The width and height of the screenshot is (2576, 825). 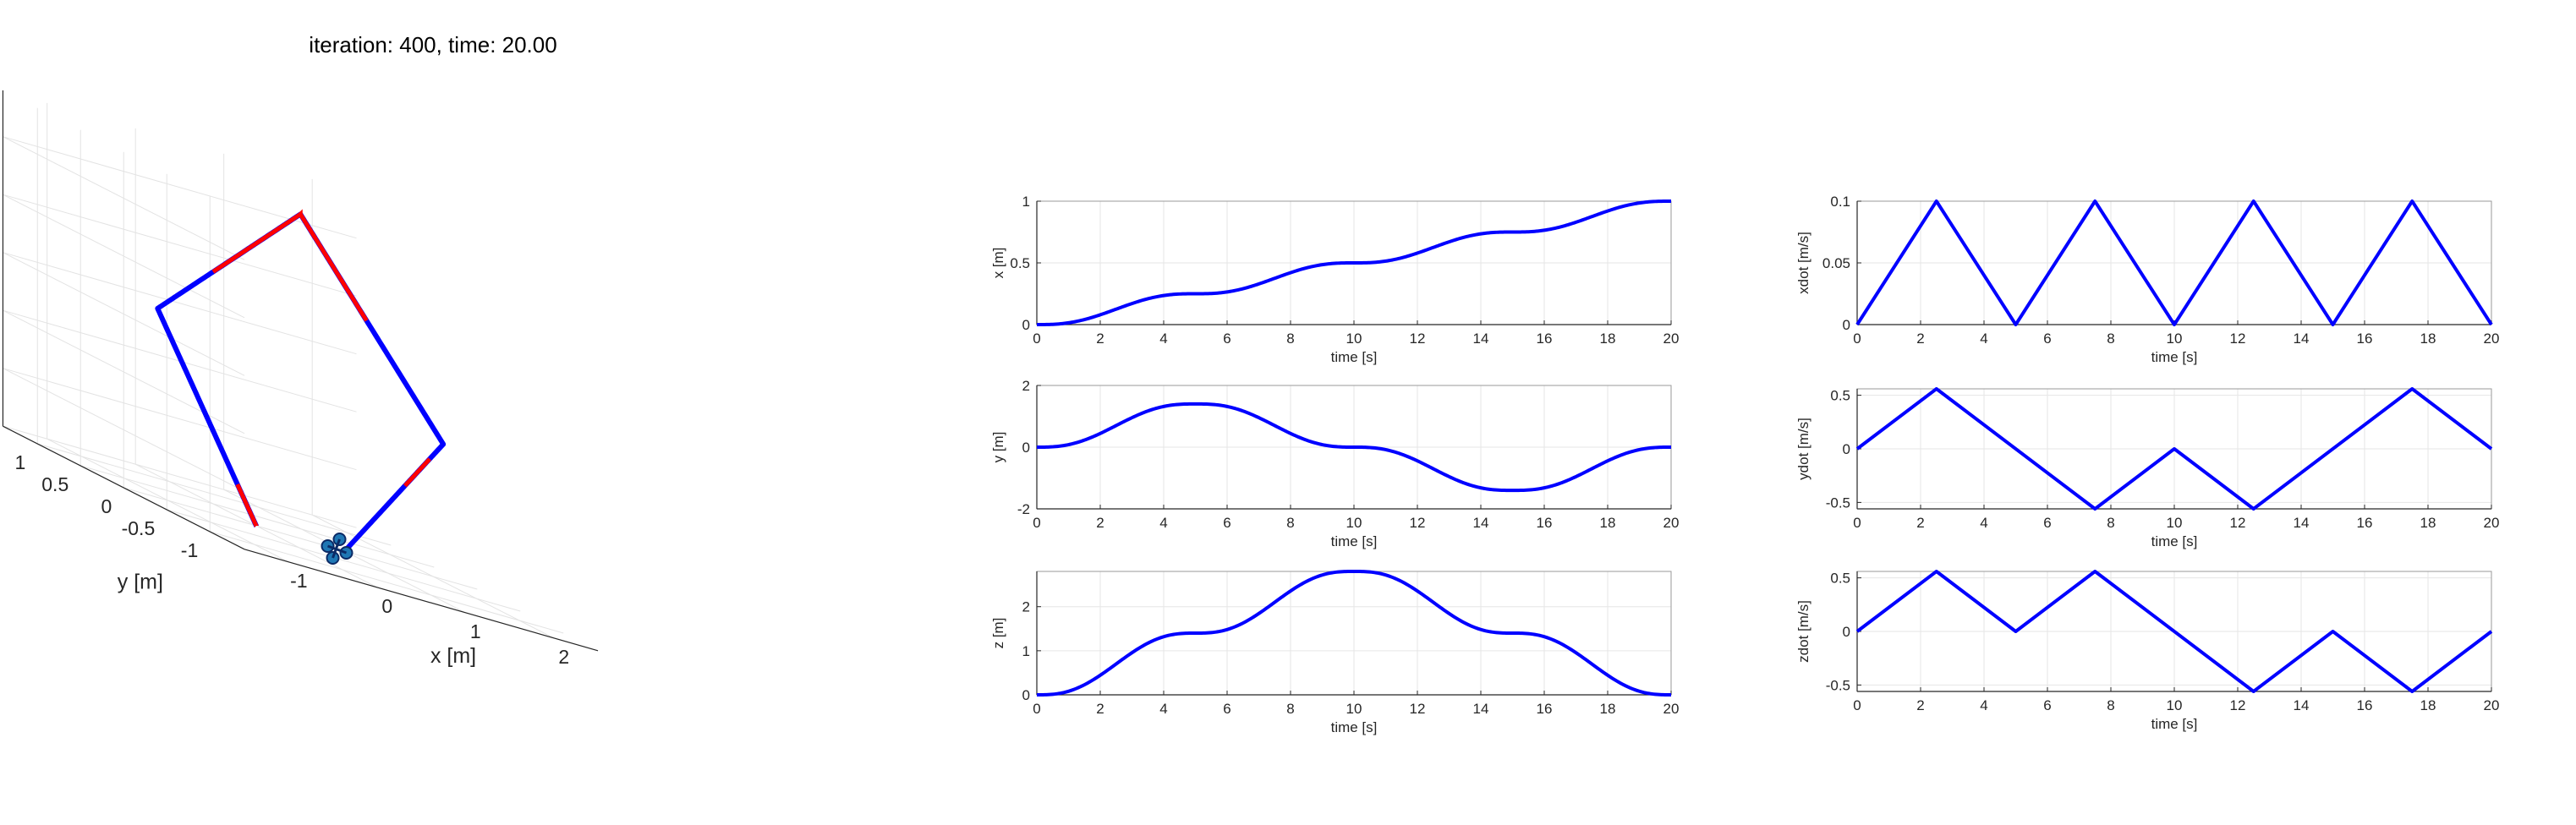 What do you see at coordinates (2174, 262) in the screenshot?
I see `series-line-xdot` at bounding box center [2174, 262].